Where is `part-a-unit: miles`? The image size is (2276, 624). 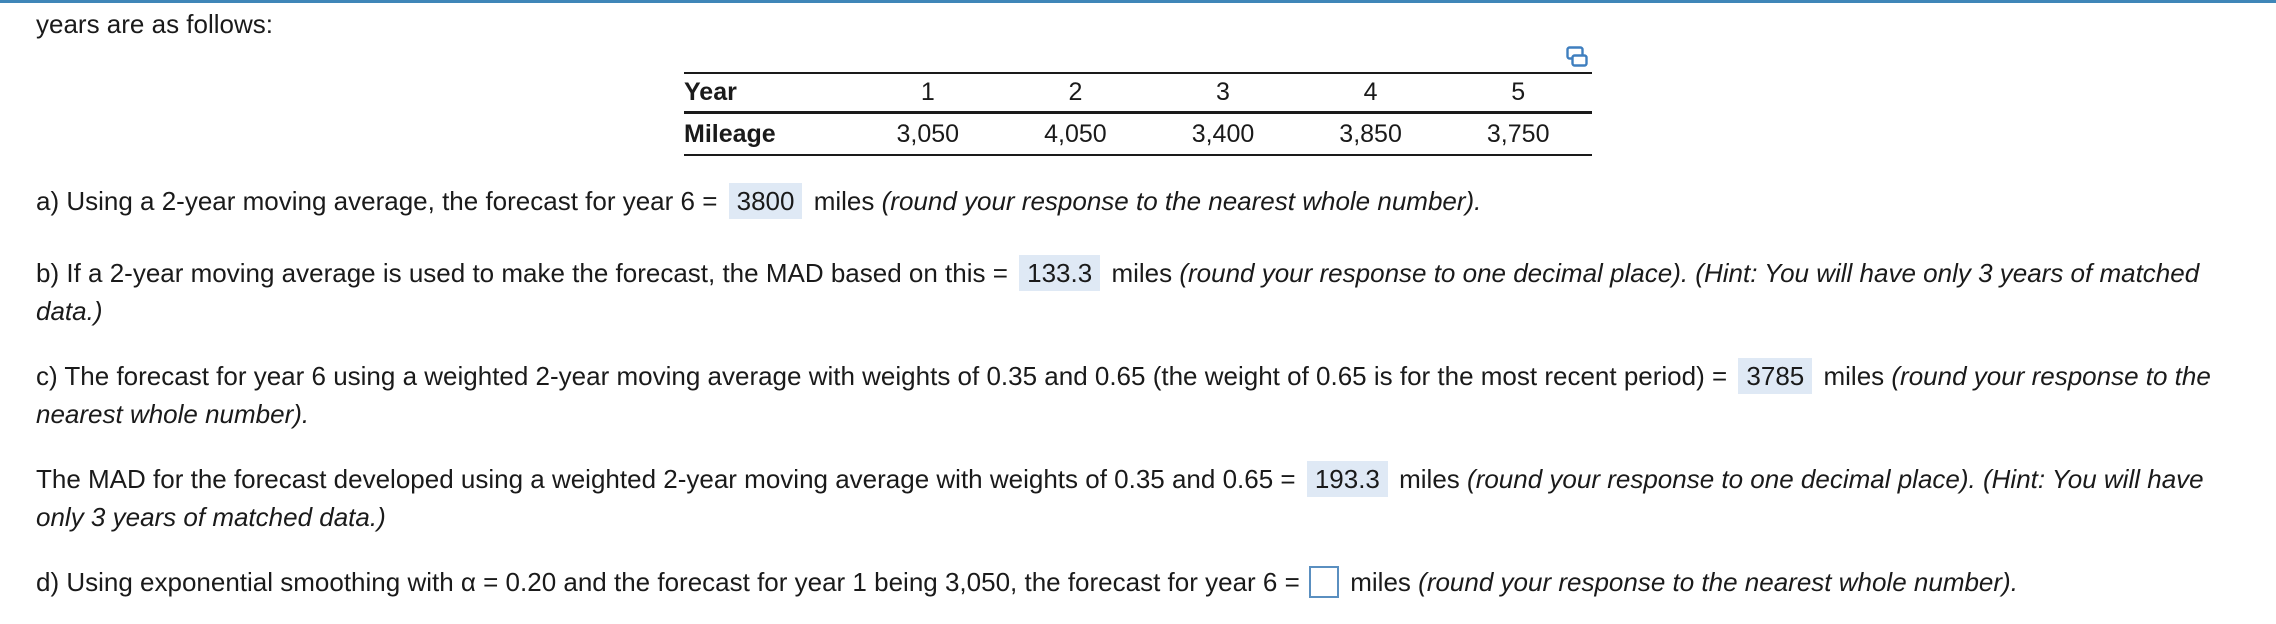
part-a-unit: miles is located at coordinates (844, 201).